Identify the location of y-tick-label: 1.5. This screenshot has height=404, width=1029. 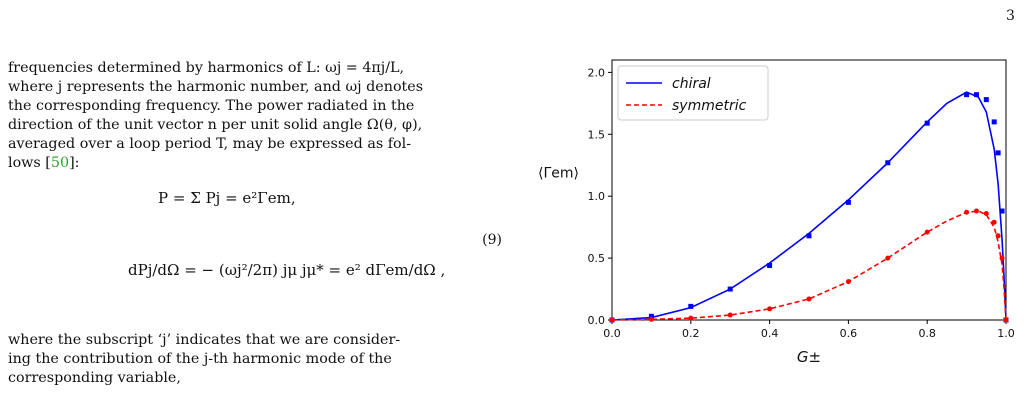
(597, 134).